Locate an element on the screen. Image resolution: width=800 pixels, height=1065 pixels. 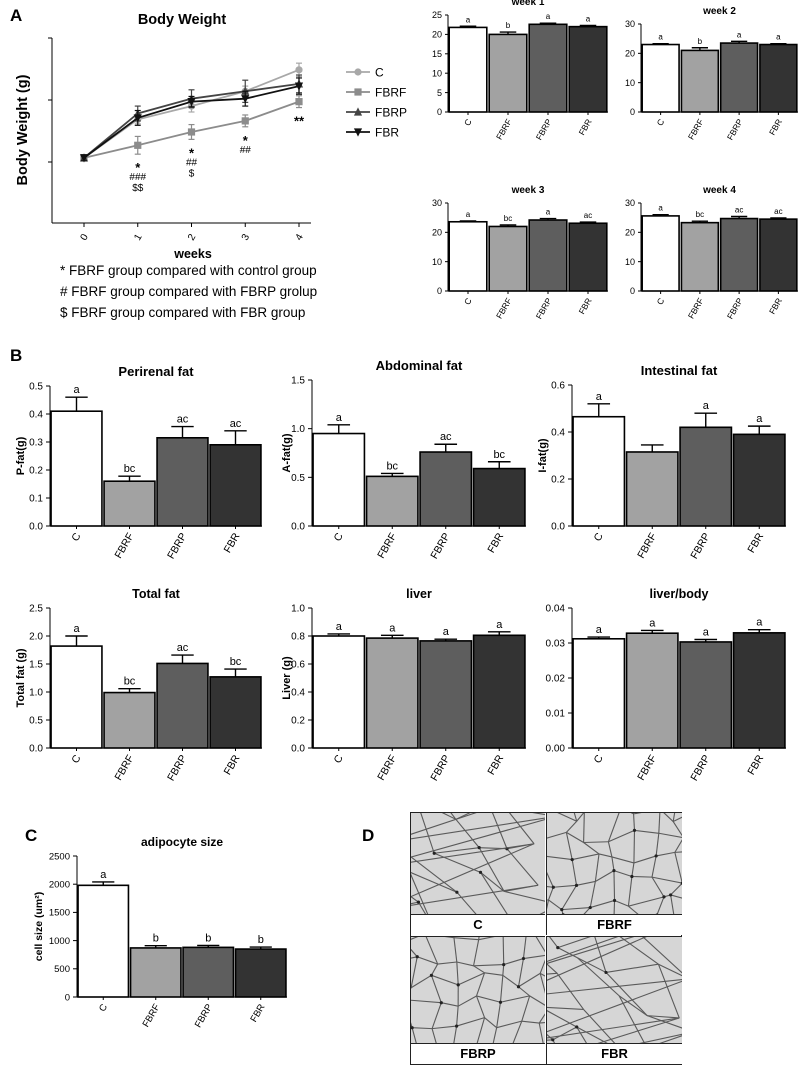
category-label-abdominal: C is located at coordinates (339, 537).